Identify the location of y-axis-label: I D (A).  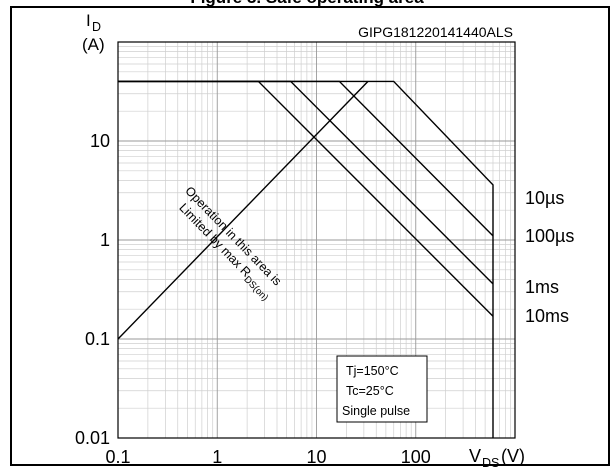
(93, 32).